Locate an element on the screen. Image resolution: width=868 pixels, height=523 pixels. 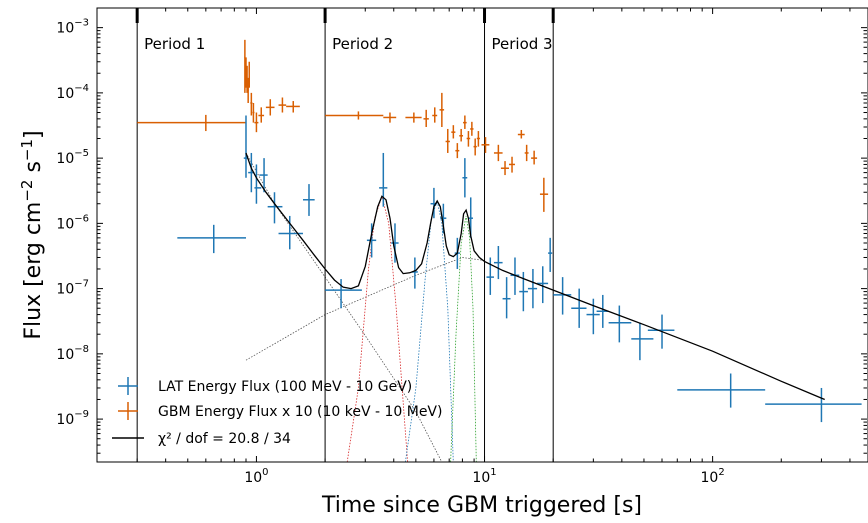
legend-label-gbm: GBM Energy Flux x 10 (10 keV - 10 MeV) is located at coordinates (300, 412).